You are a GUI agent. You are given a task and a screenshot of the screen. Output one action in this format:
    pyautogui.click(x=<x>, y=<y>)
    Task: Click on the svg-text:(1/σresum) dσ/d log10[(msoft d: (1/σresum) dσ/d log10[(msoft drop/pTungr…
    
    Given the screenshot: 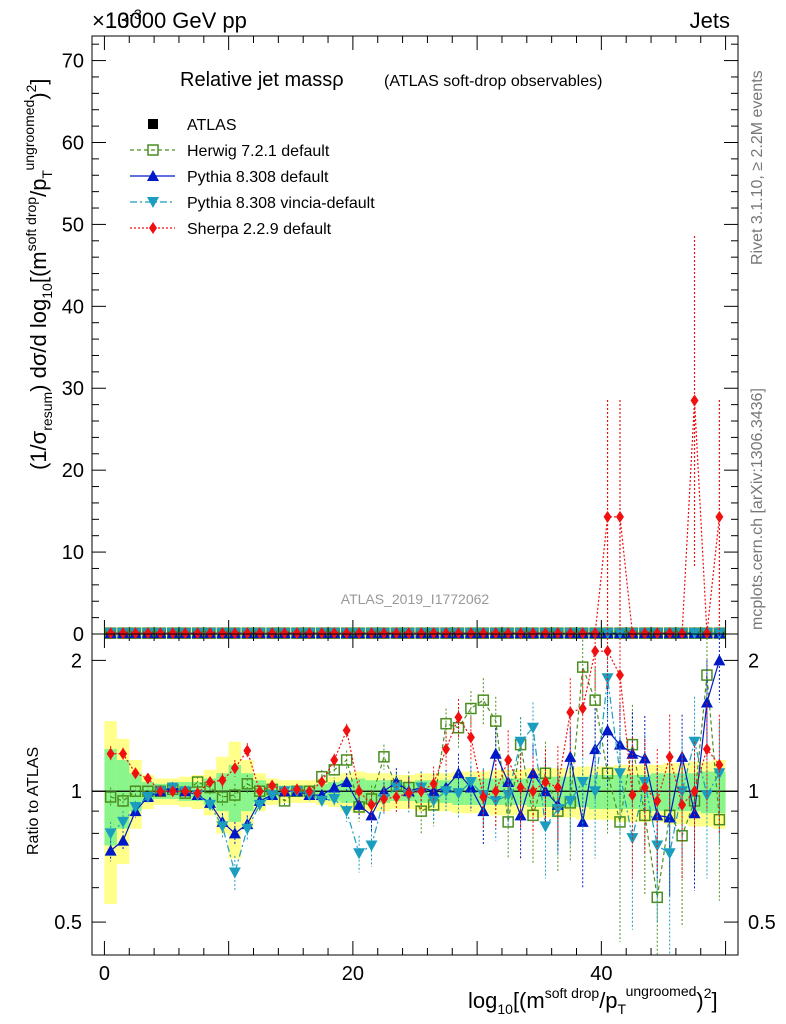 What is the action you would take?
    pyautogui.click(x=38, y=274)
    